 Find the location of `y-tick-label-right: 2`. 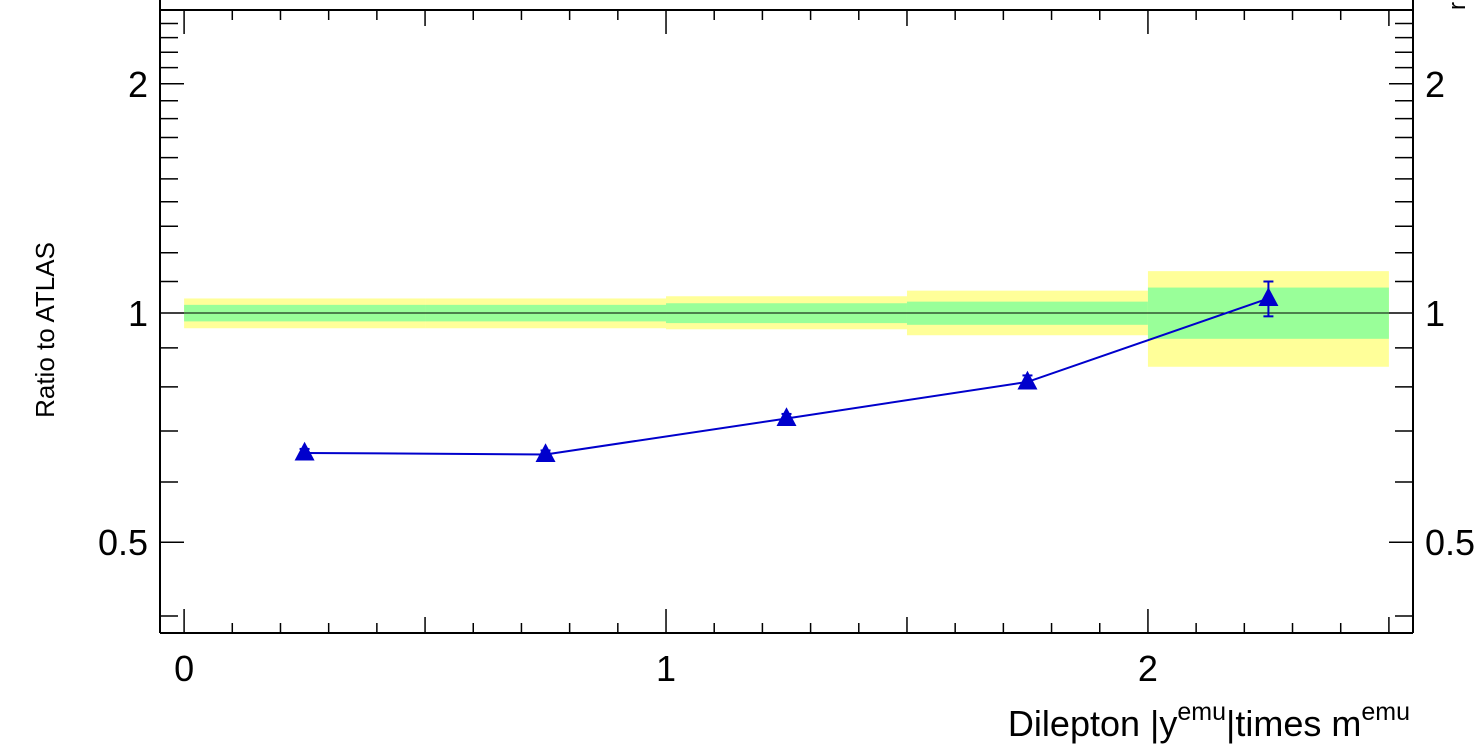

y-tick-label-right: 2 is located at coordinates (1435, 84).